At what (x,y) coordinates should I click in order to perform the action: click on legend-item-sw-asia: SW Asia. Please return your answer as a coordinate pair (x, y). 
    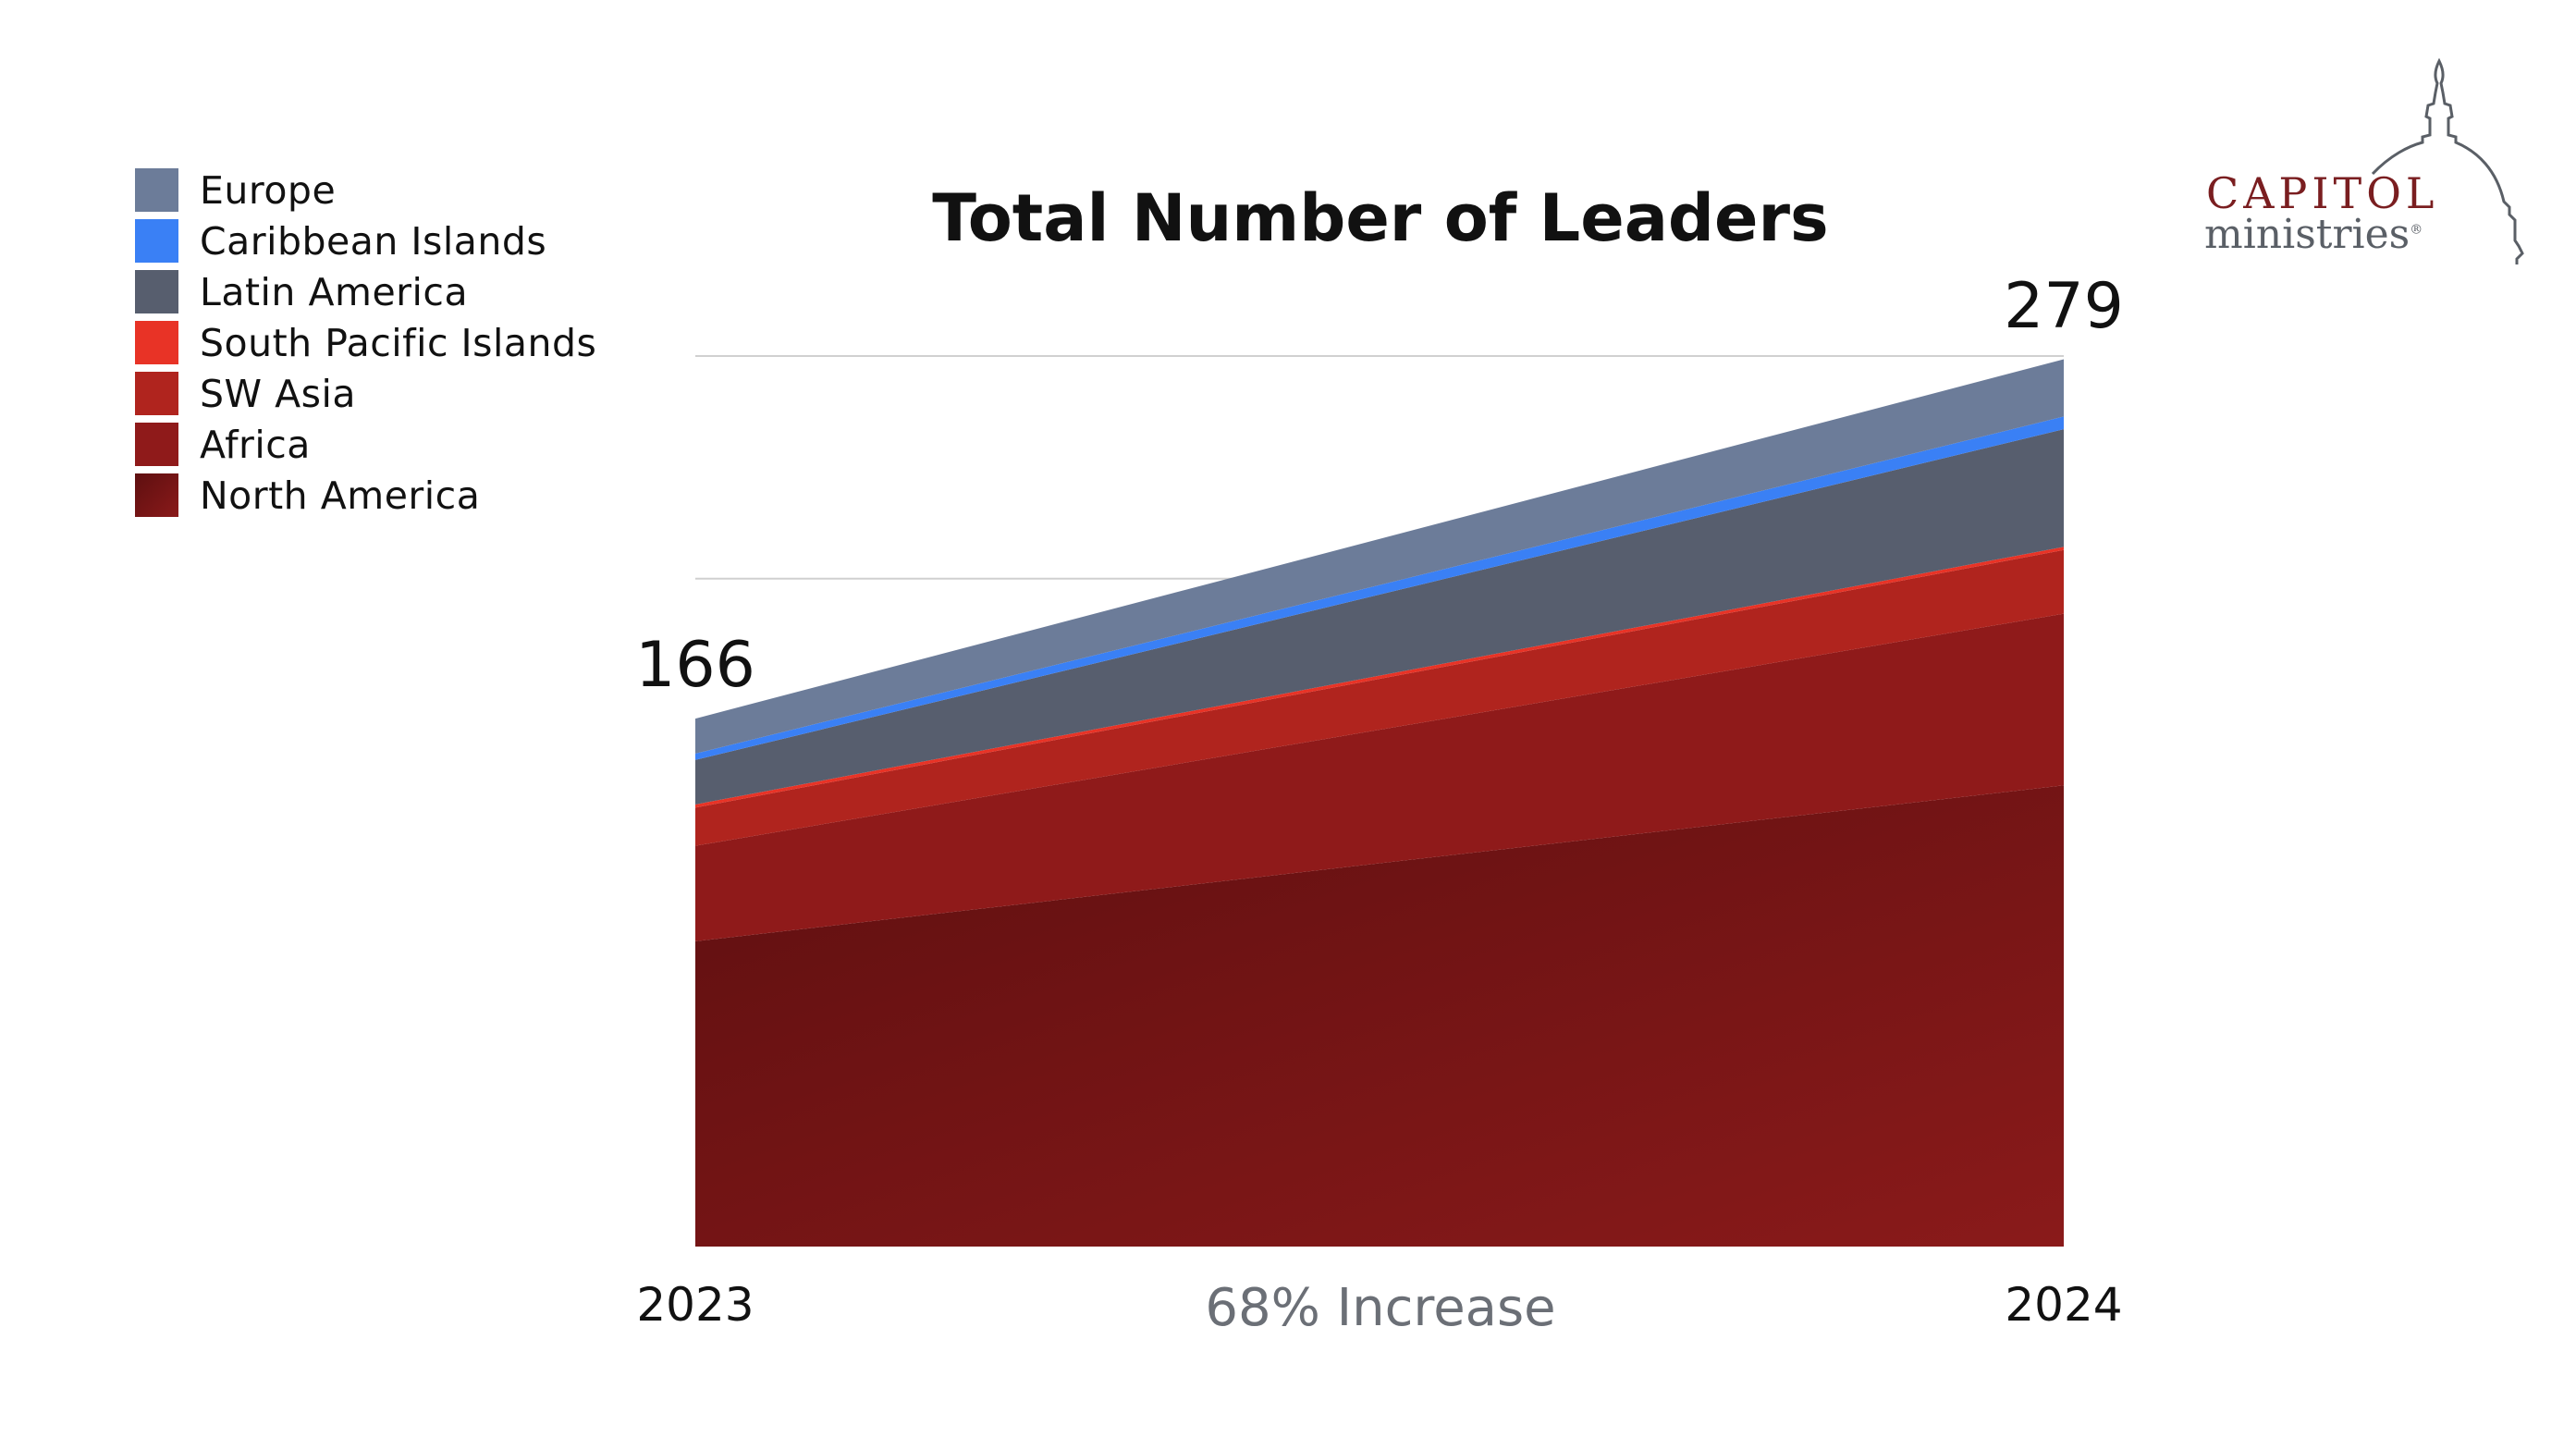
    Looking at the image, I should click on (365, 393).